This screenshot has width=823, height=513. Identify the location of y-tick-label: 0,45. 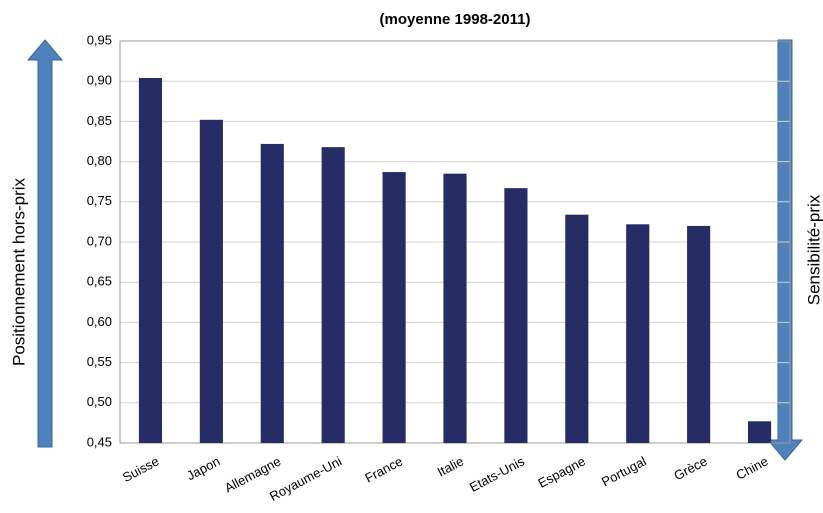
(99, 441).